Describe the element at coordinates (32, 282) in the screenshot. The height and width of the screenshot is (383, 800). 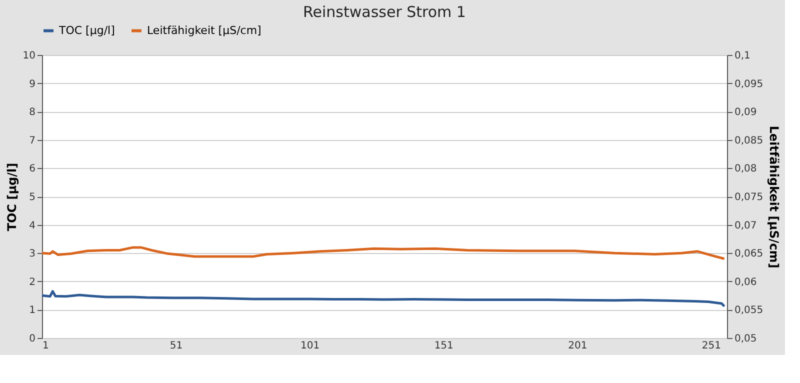
I see `y-tick-label: 2` at that location.